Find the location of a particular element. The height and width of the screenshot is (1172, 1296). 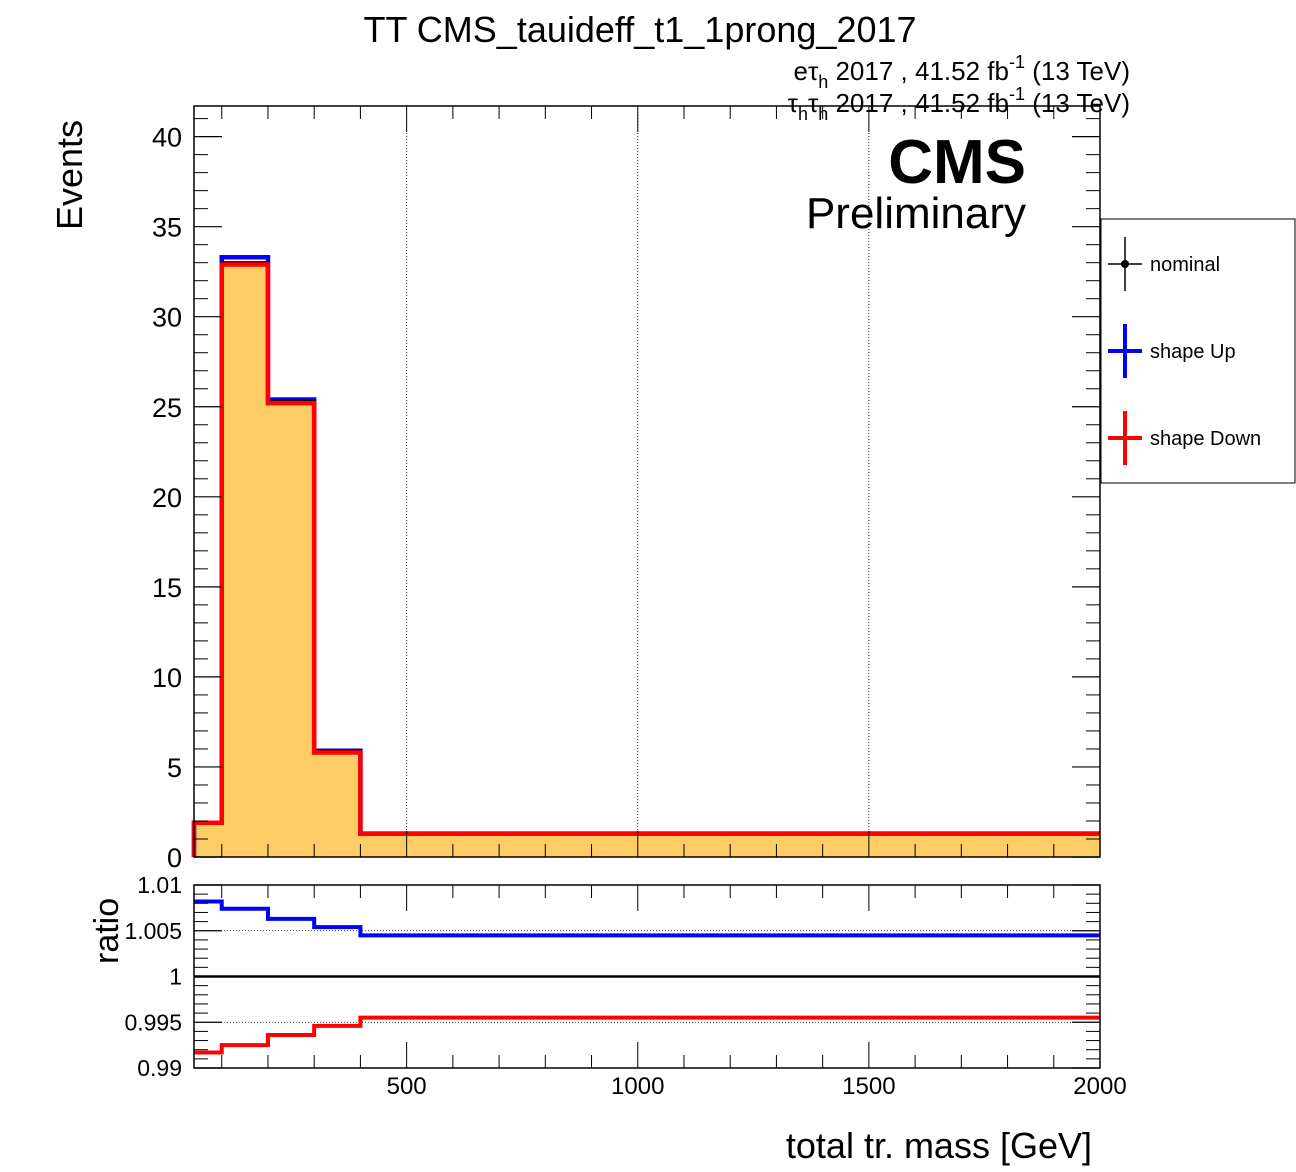

ratio-grid is located at coordinates (647, 976).